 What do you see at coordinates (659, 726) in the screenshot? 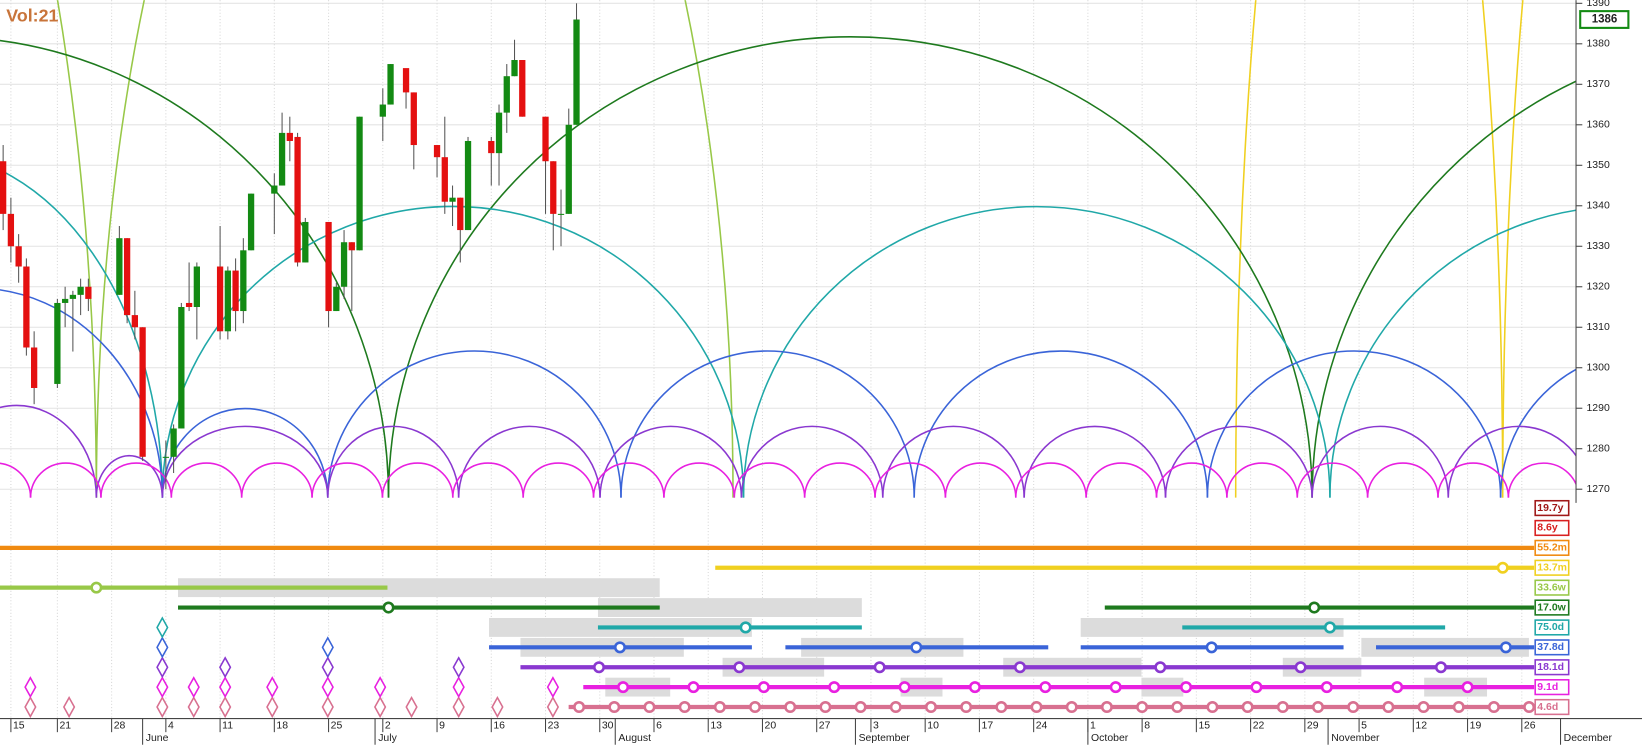
I see `x-tick-label: 6` at bounding box center [659, 726].